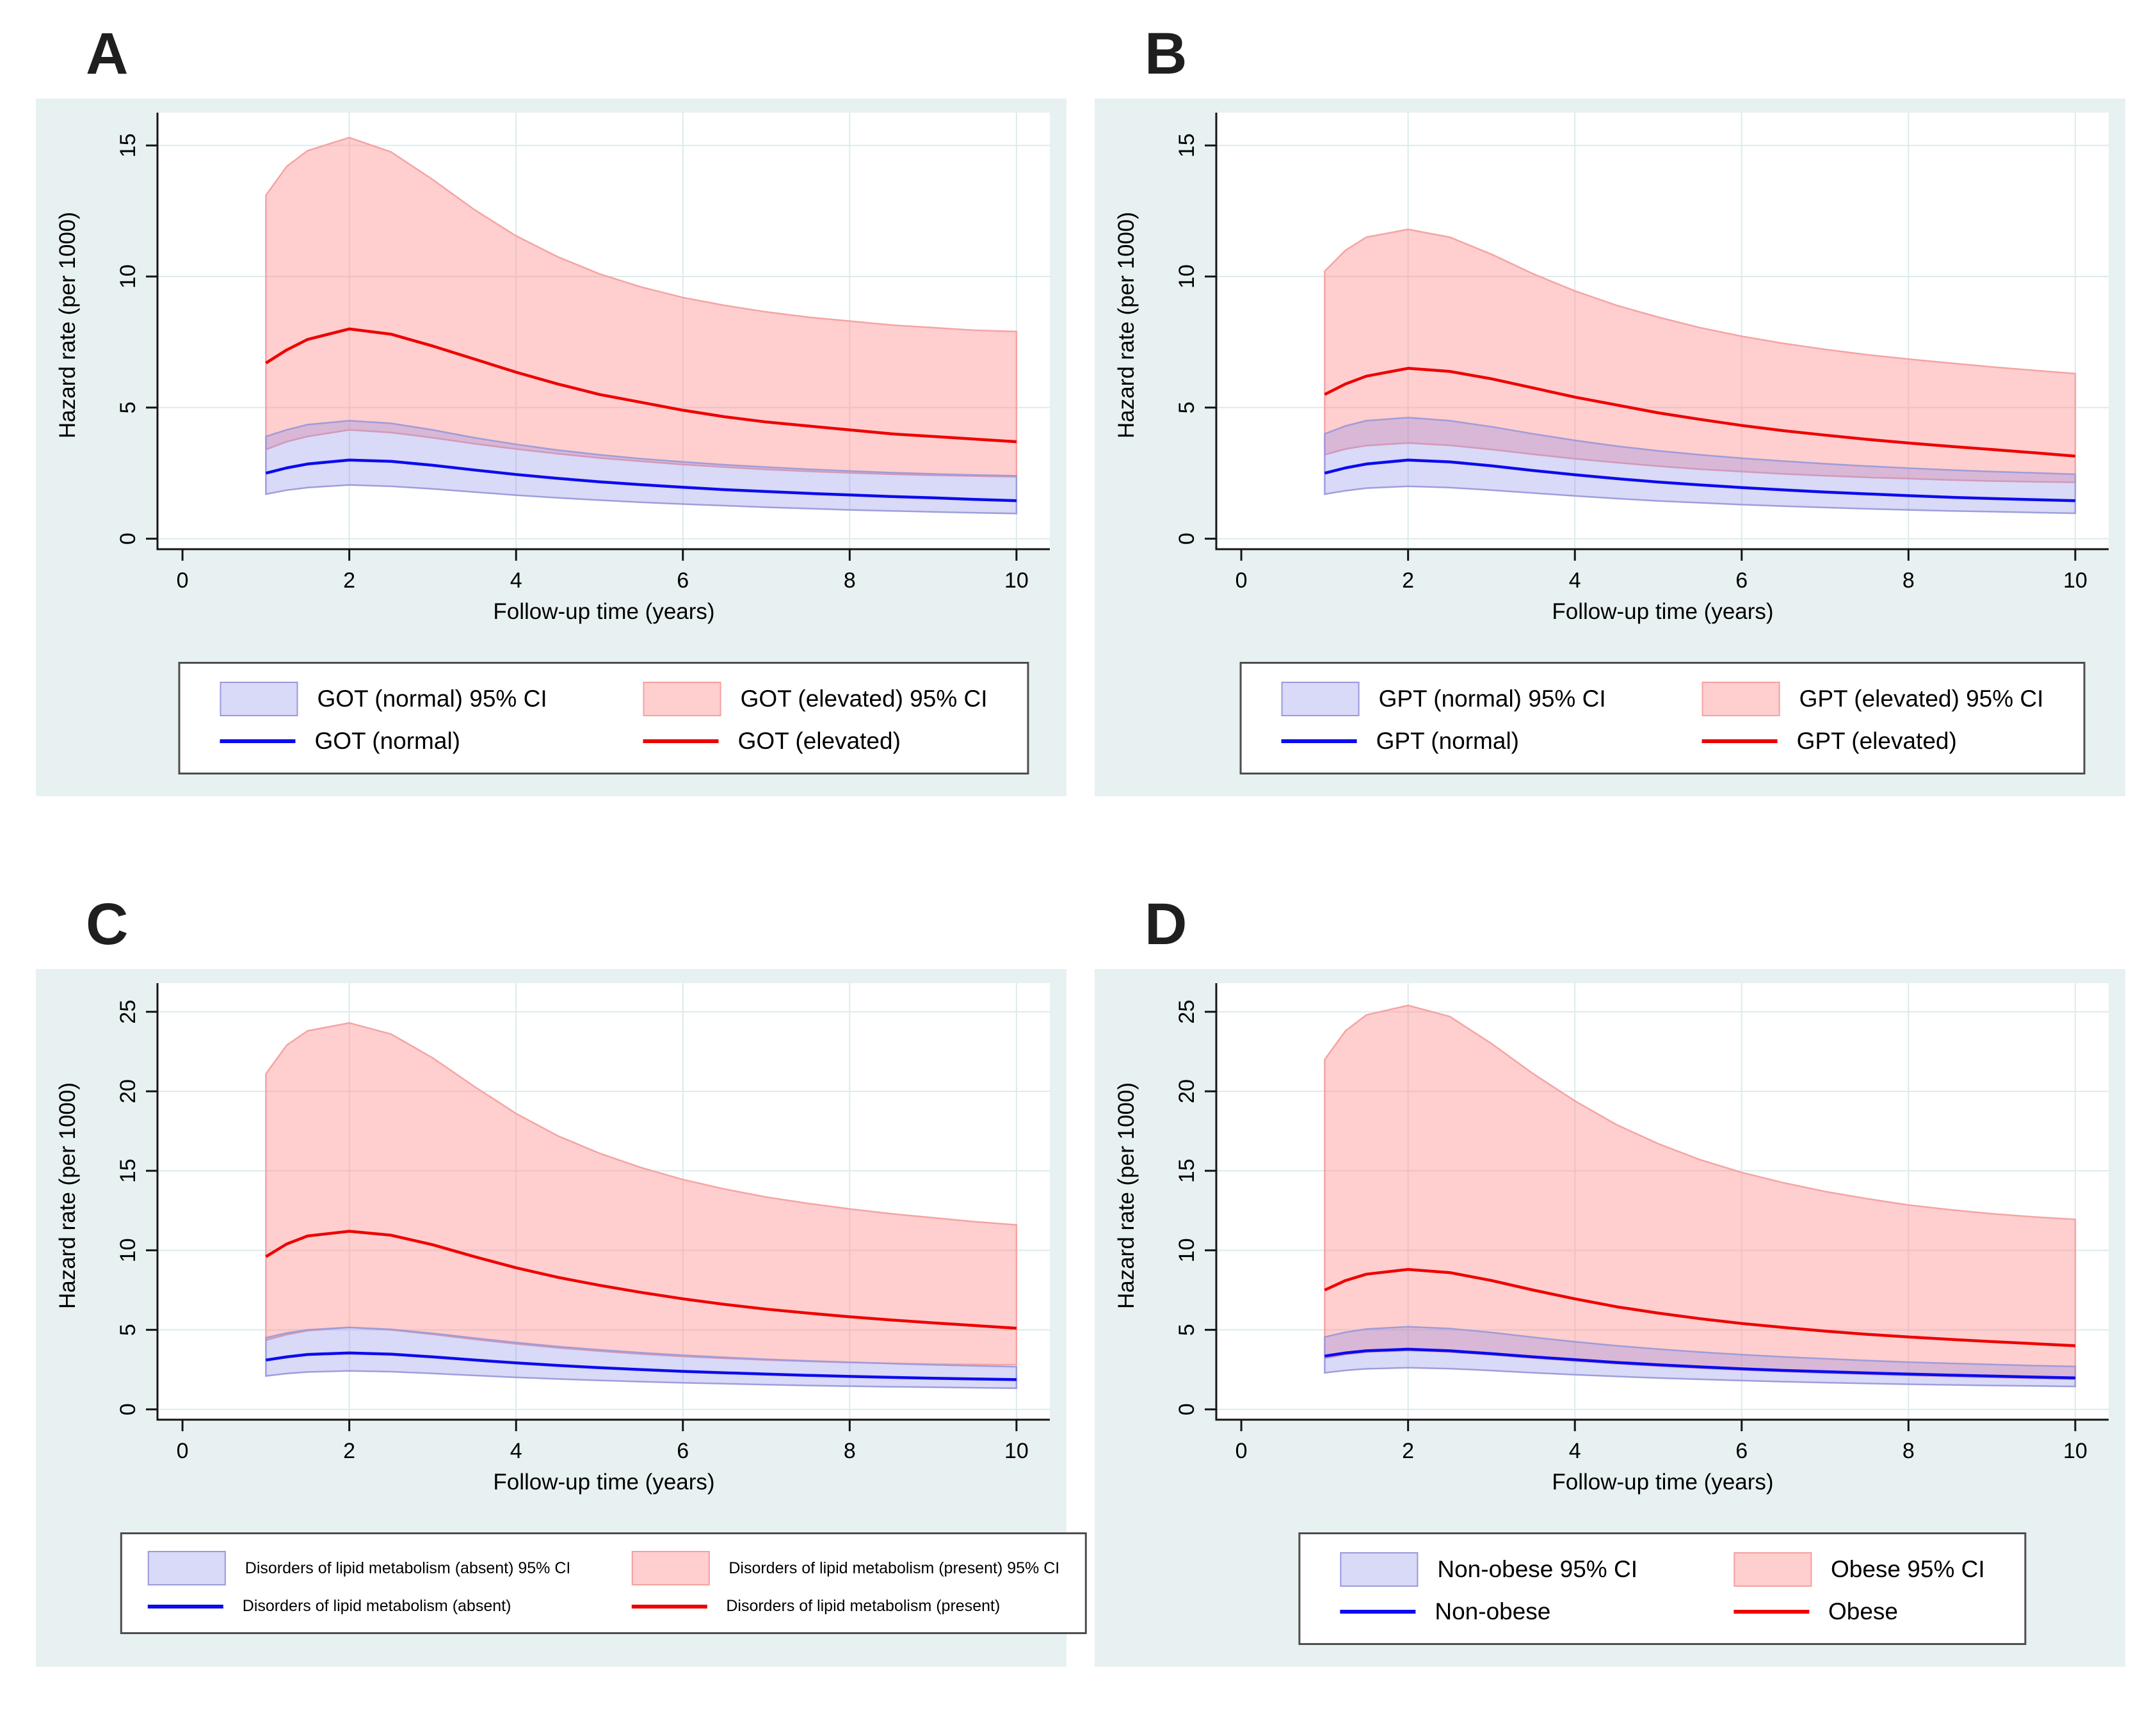 This screenshot has width=2156, height=1709. I want to click on legend-label: Non-obese 95% CI, so click(1537, 1569).